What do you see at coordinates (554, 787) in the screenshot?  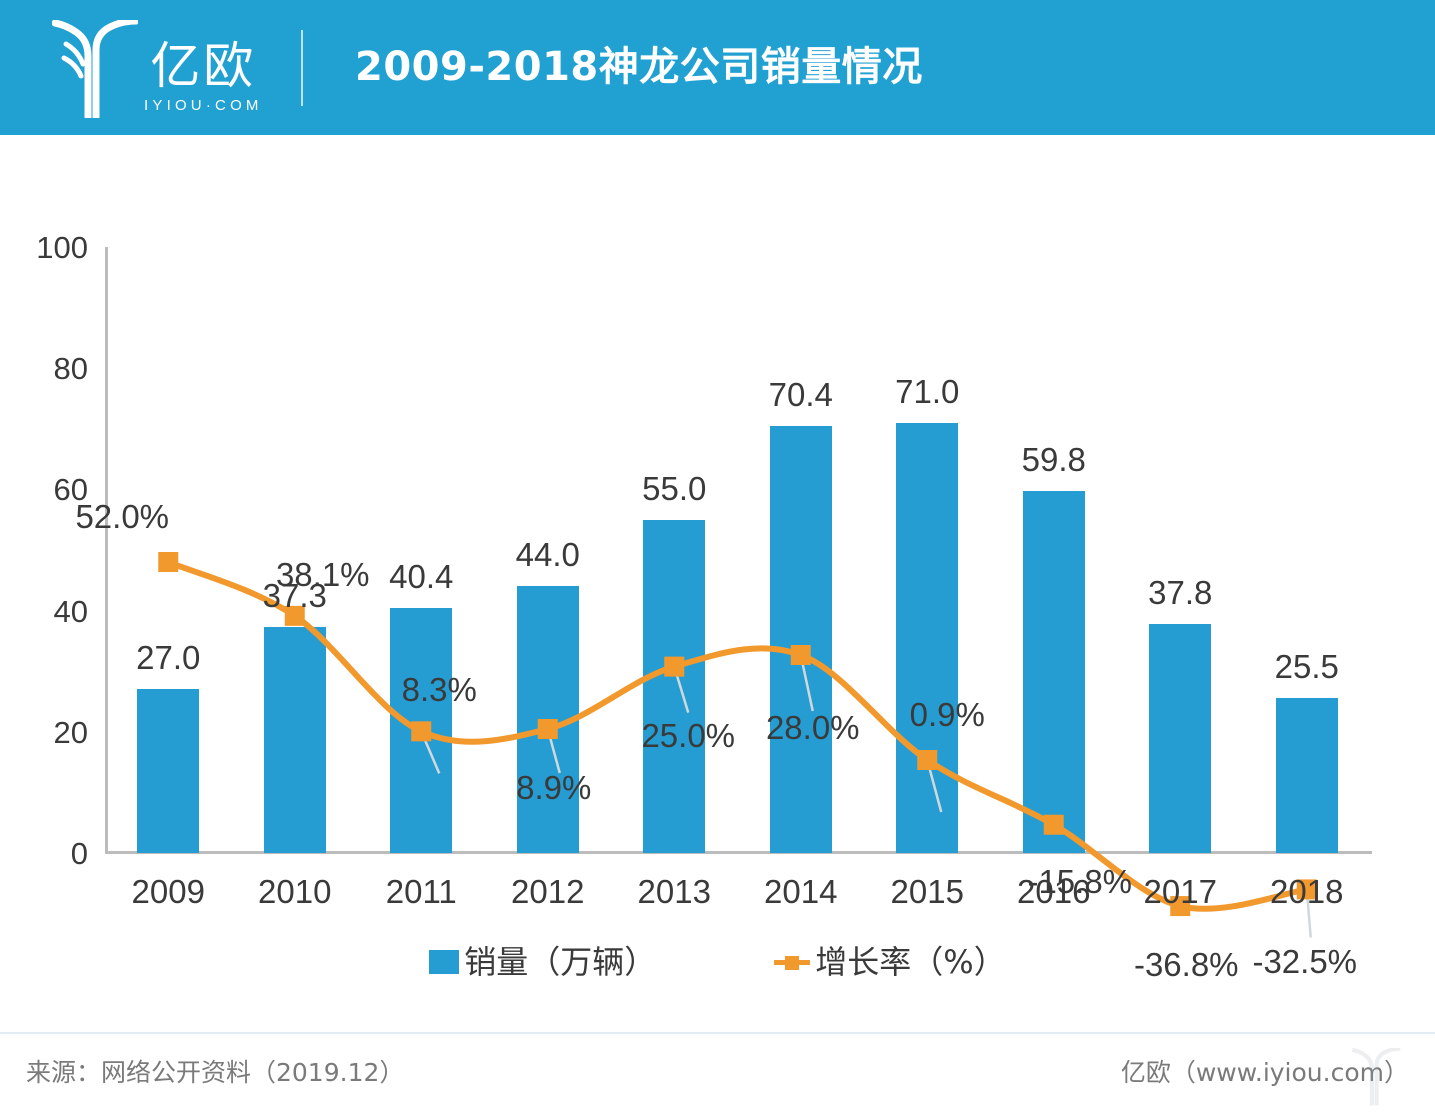 I see `growth-value-label-2012: 8.9%` at bounding box center [554, 787].